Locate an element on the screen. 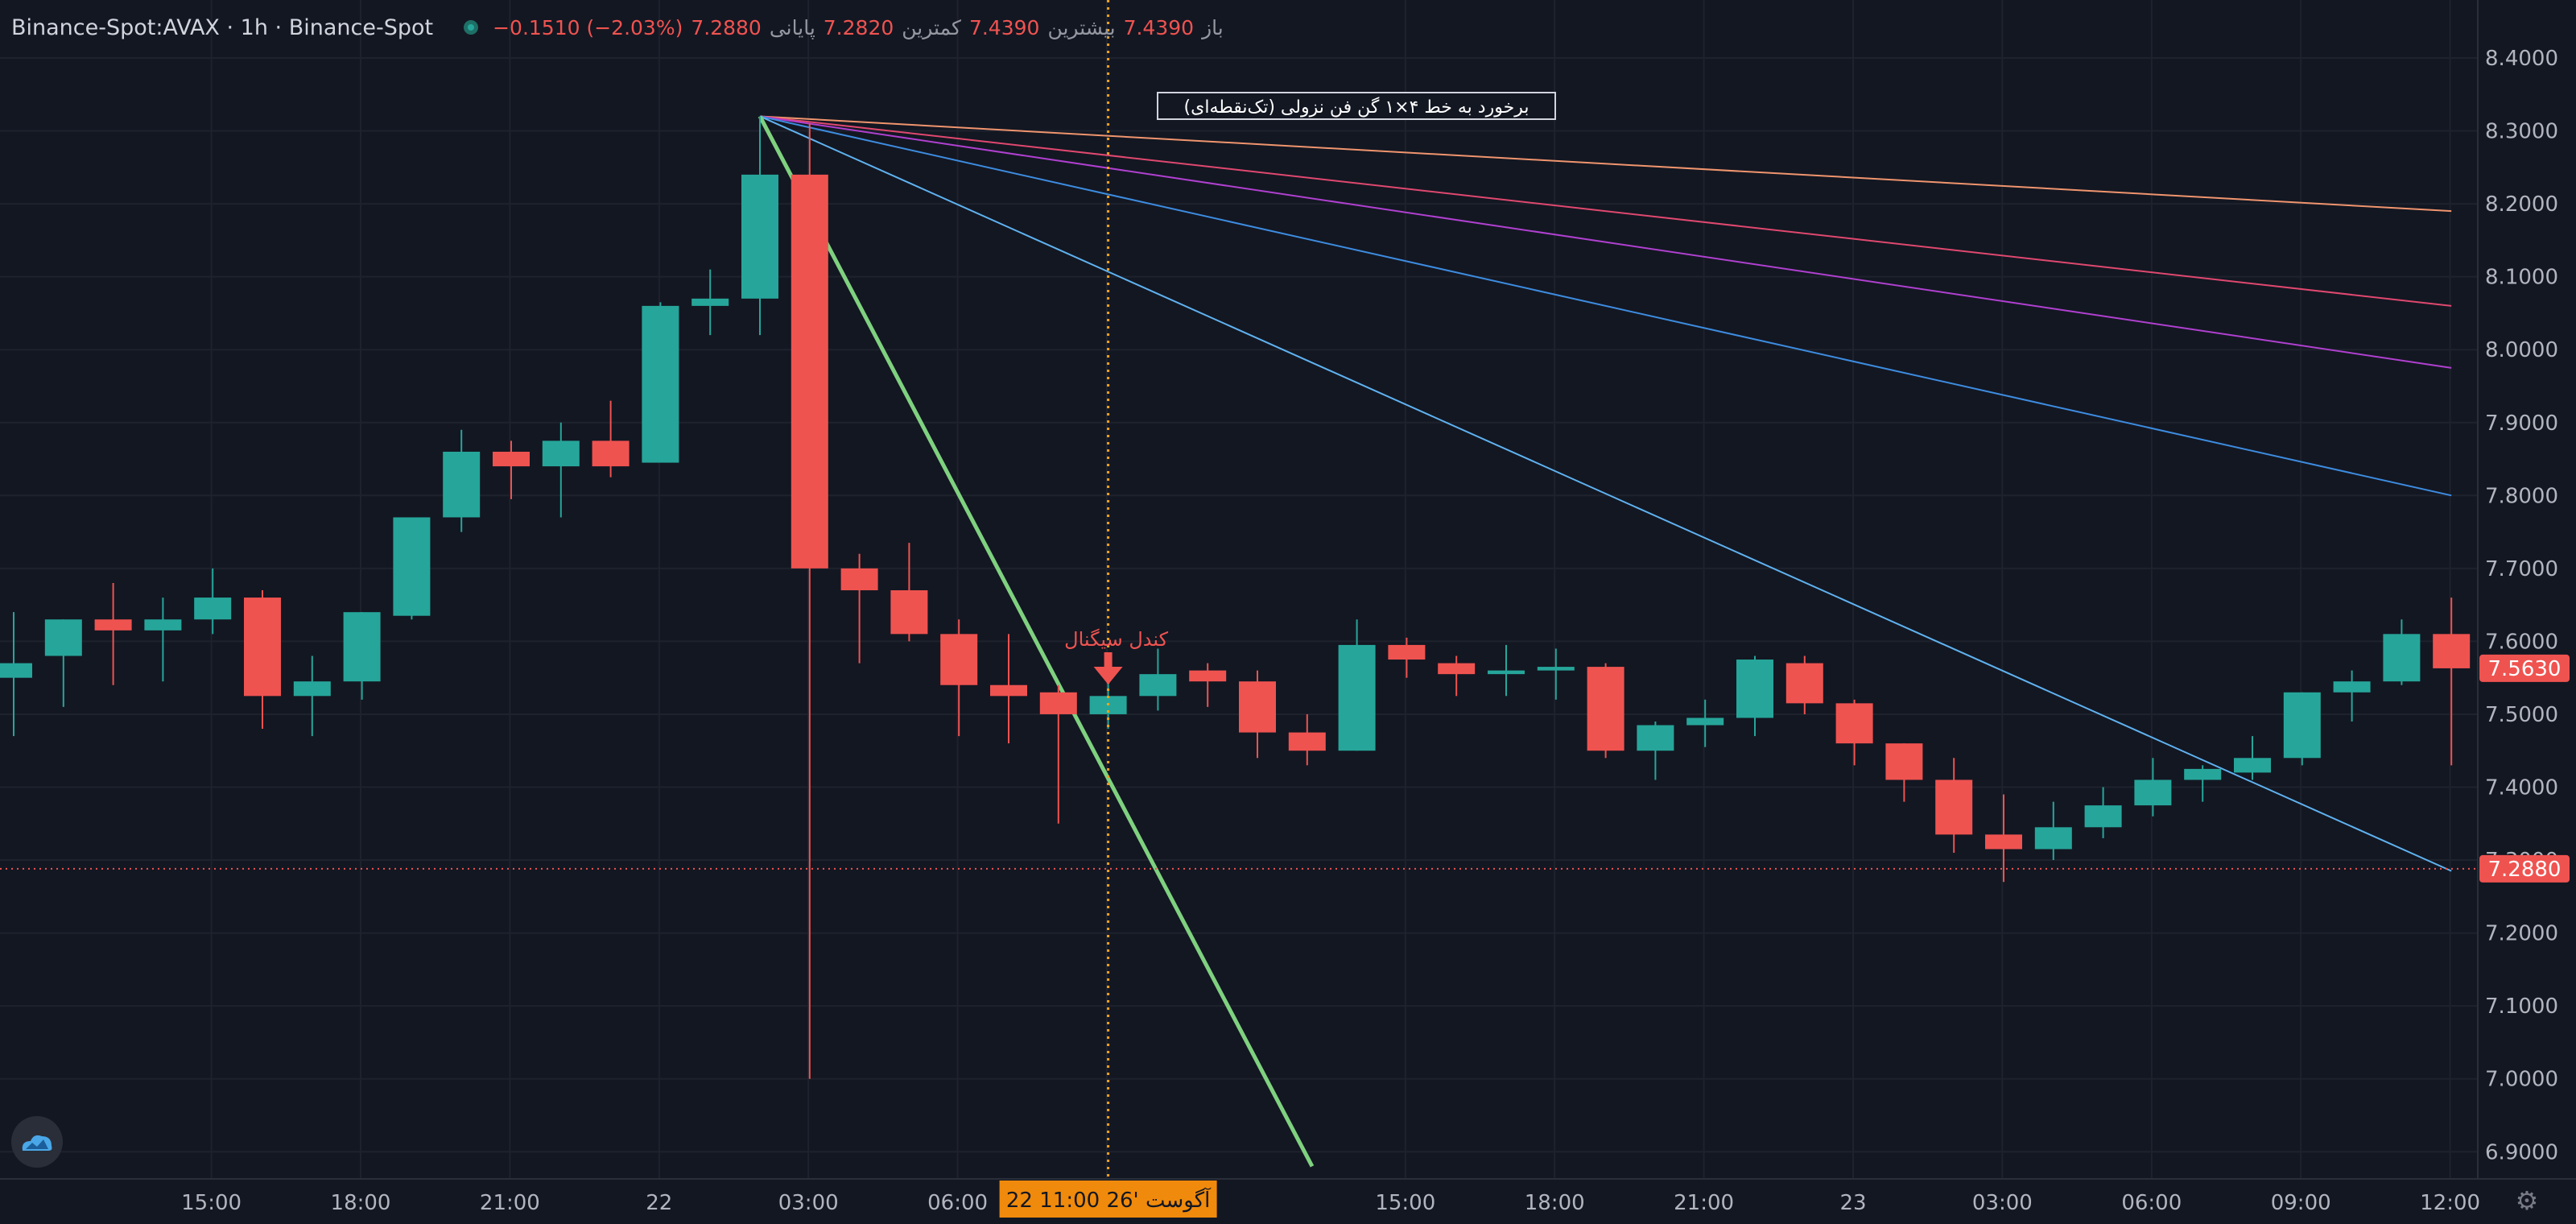  x-tick-label: 23 is located at coordinates (1852, 1203).